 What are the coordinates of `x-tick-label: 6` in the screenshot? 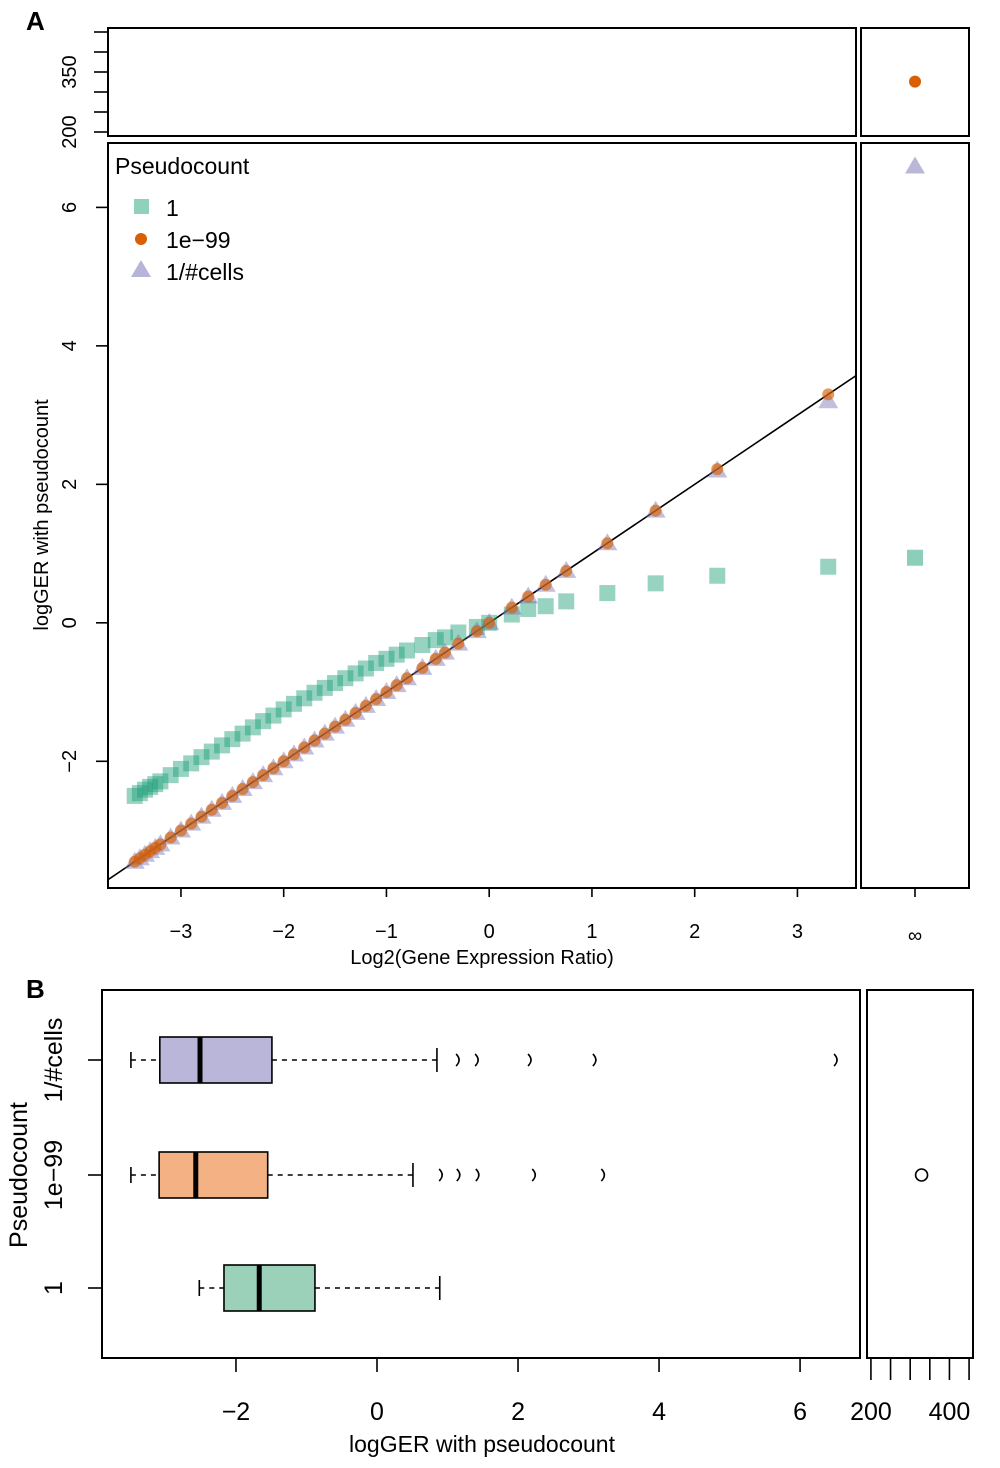 It's located at (800, 1412).